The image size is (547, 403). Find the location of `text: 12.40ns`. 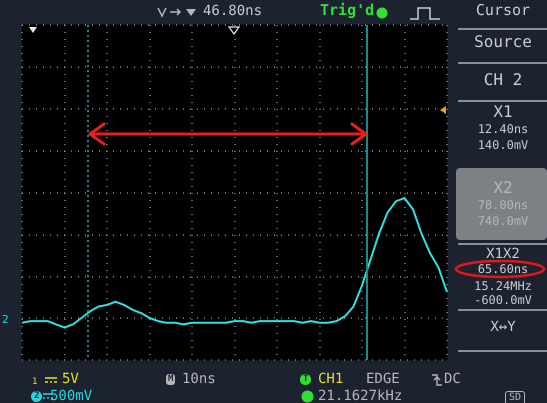

text: 12.40ns is located at coordinates (503, 129).